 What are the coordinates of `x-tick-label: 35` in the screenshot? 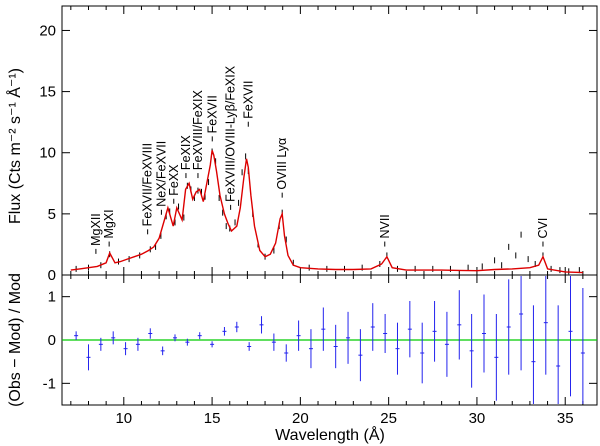 It's located at (565, 418).